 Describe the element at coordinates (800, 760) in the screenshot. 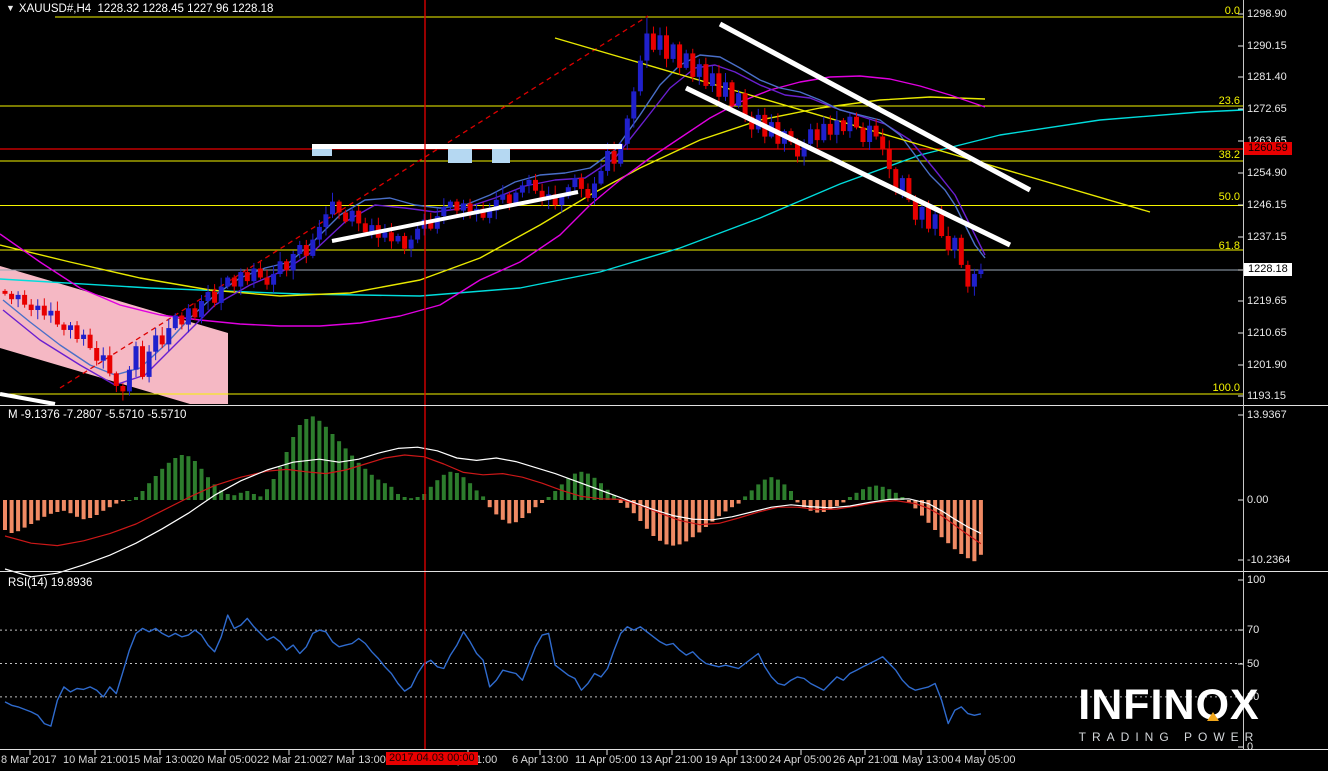

I see `time-axis-label: 24 Apr 05:00` at that location.